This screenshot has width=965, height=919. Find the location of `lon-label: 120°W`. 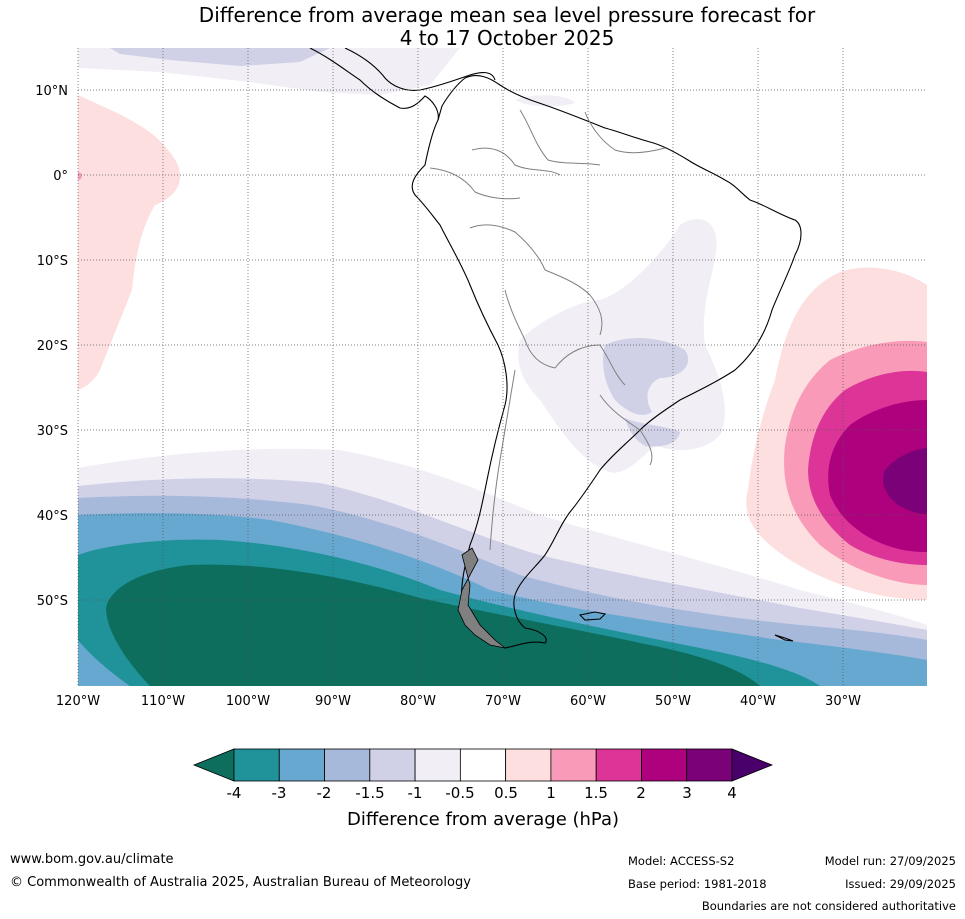

lon-label: 120°W is located at coordinates (78, 701).